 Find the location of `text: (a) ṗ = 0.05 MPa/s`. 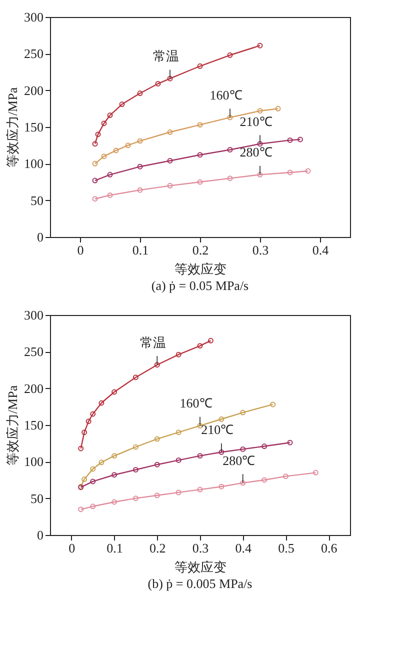

text: (a) ṗ = 0.05 MPa/s is located at coordinates (200, 285).